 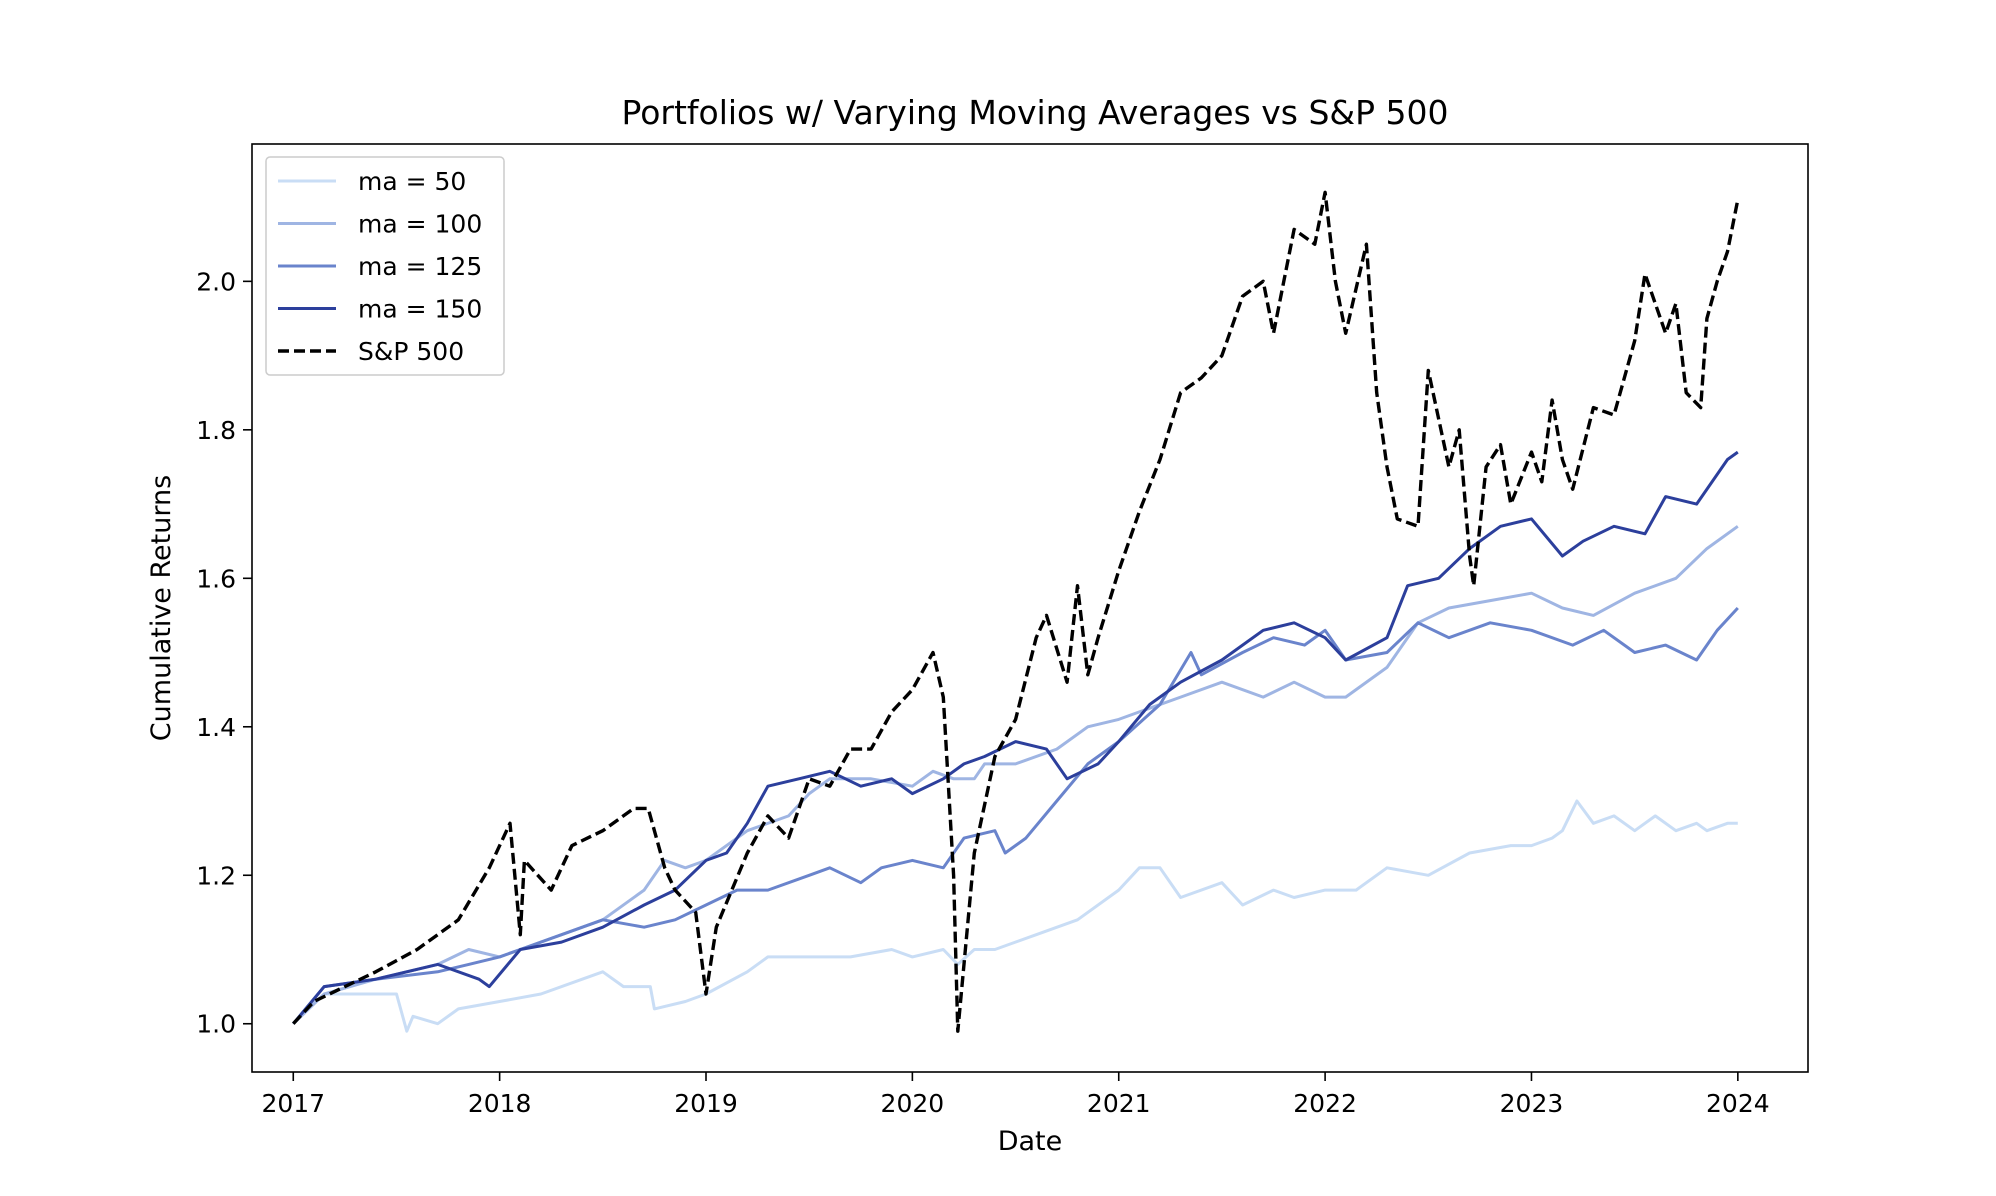 I want to click on y-tick-label: 1.0, so click(x=216, y=1024).